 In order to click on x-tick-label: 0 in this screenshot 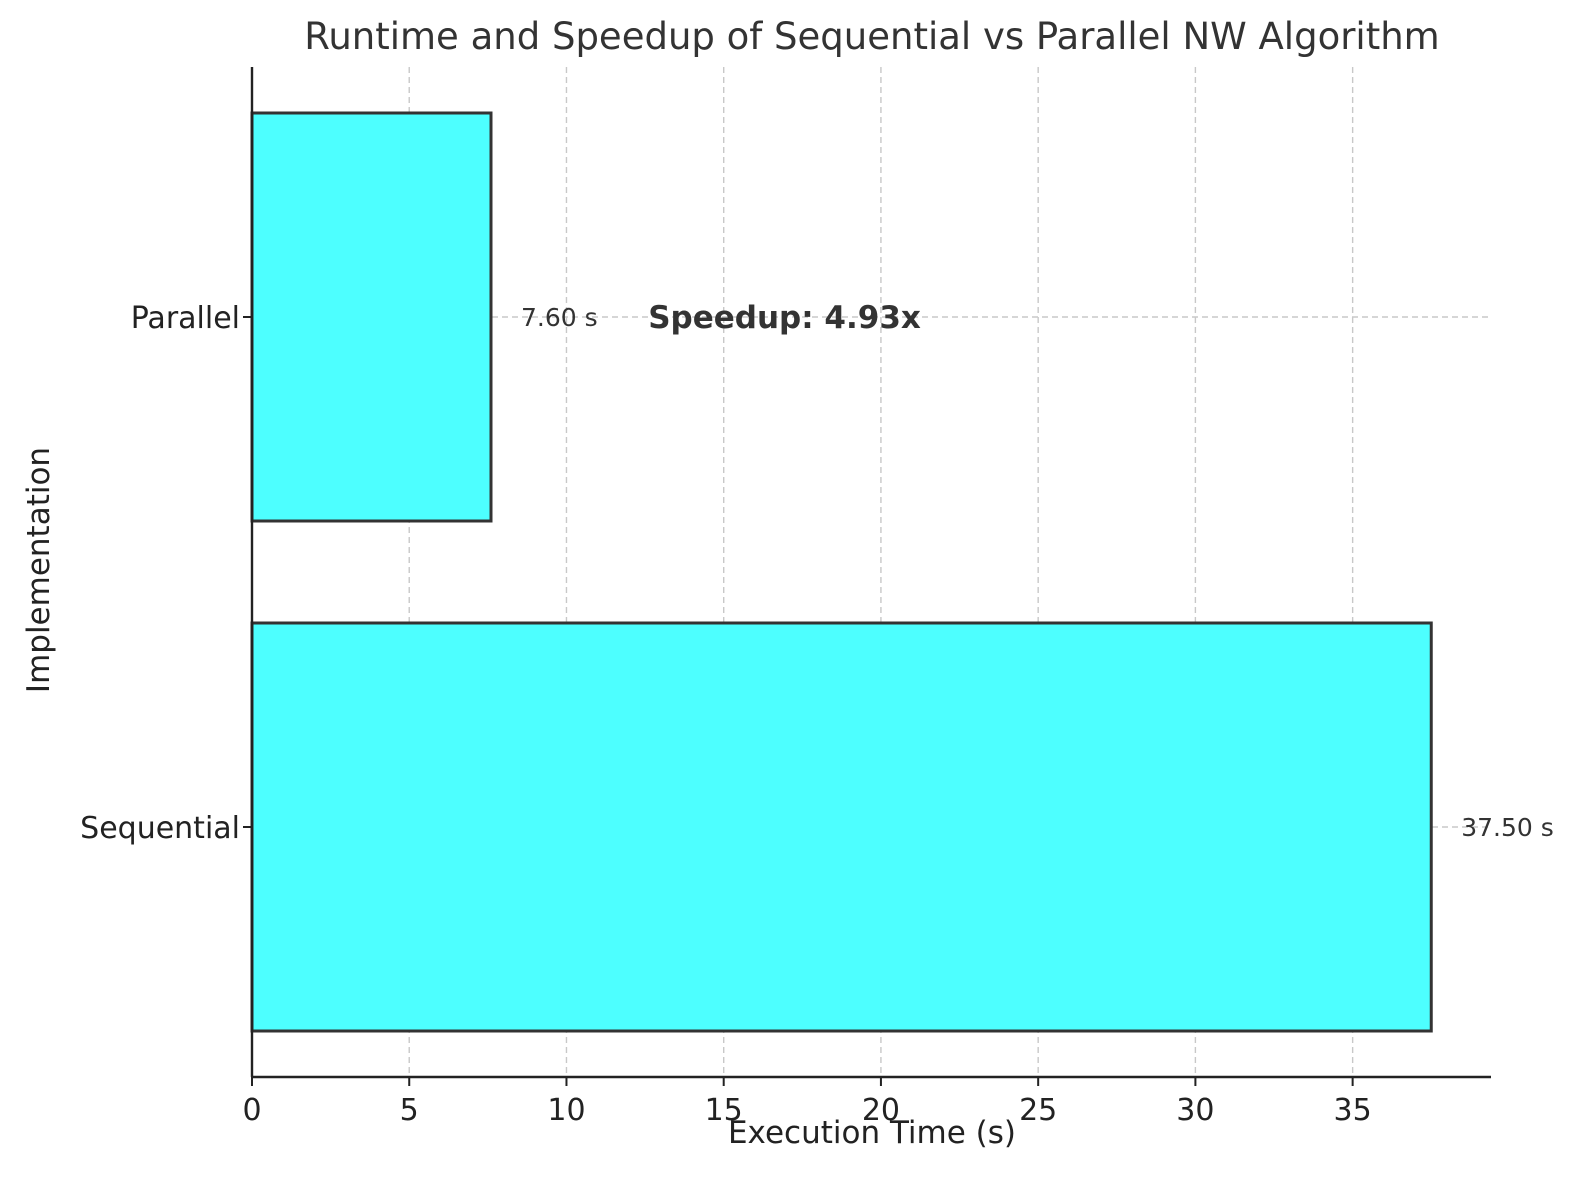, I will do `click(251, 1110)`.